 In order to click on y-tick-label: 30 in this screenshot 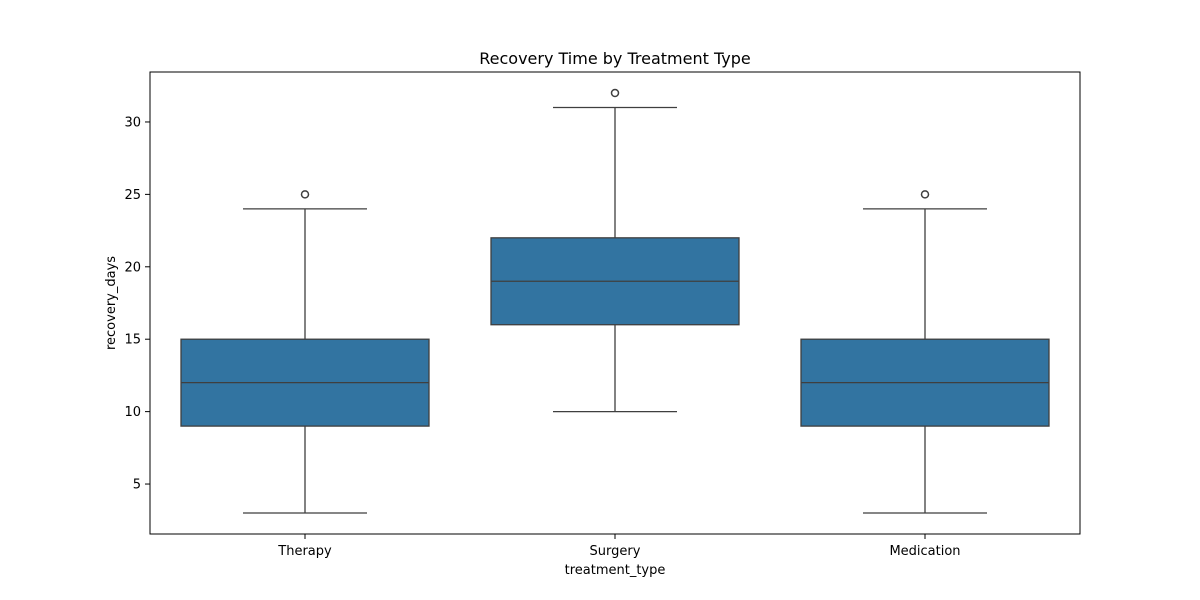, I will do `click(132, 122)`.